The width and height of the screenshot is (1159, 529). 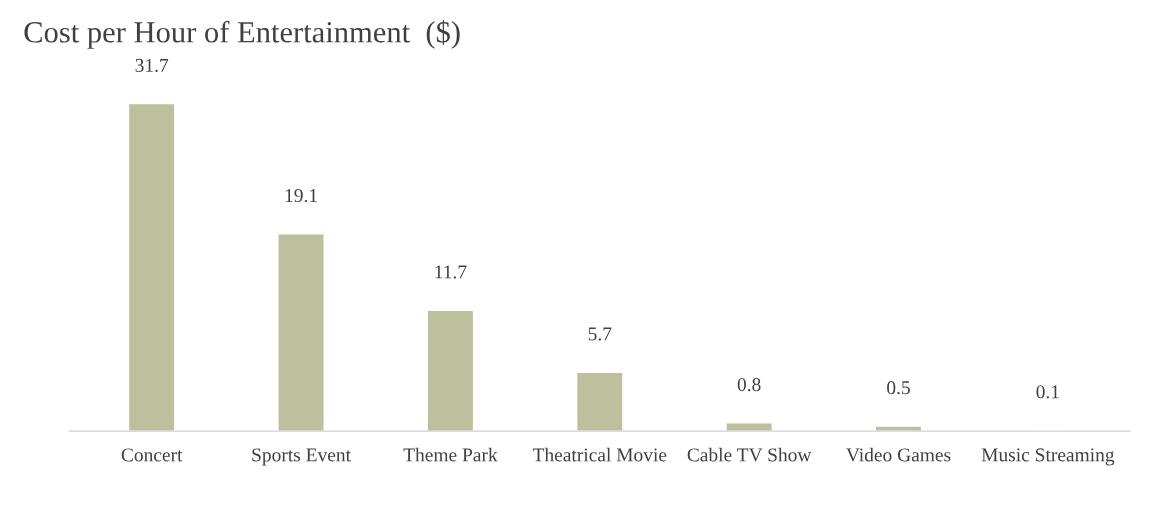 I want to click on x-tick-label: Sports Event, so click(x=301, y=457).